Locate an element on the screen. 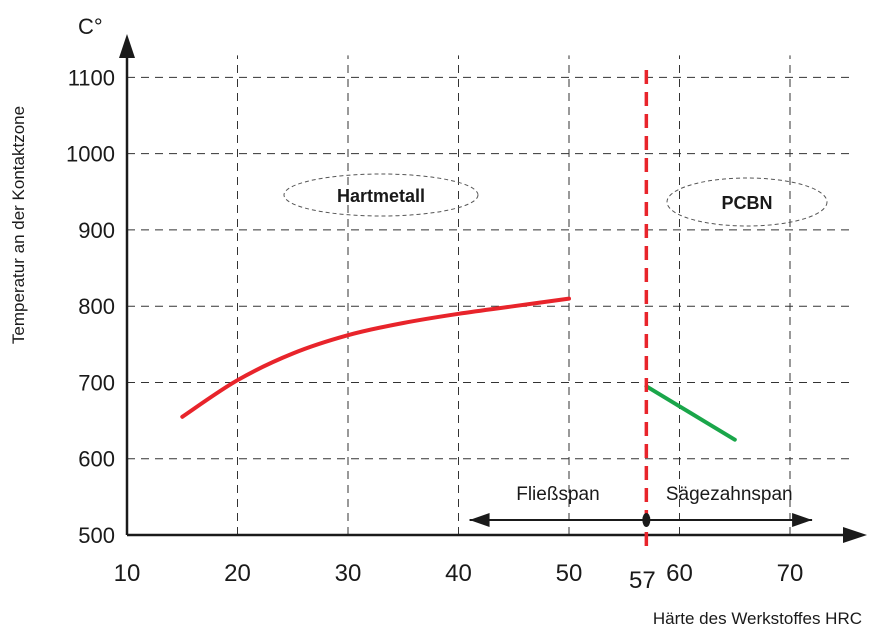 The height and width of the screenshot is (637, 874). y-axis-arrowhead is located at coordinates (127, 46).